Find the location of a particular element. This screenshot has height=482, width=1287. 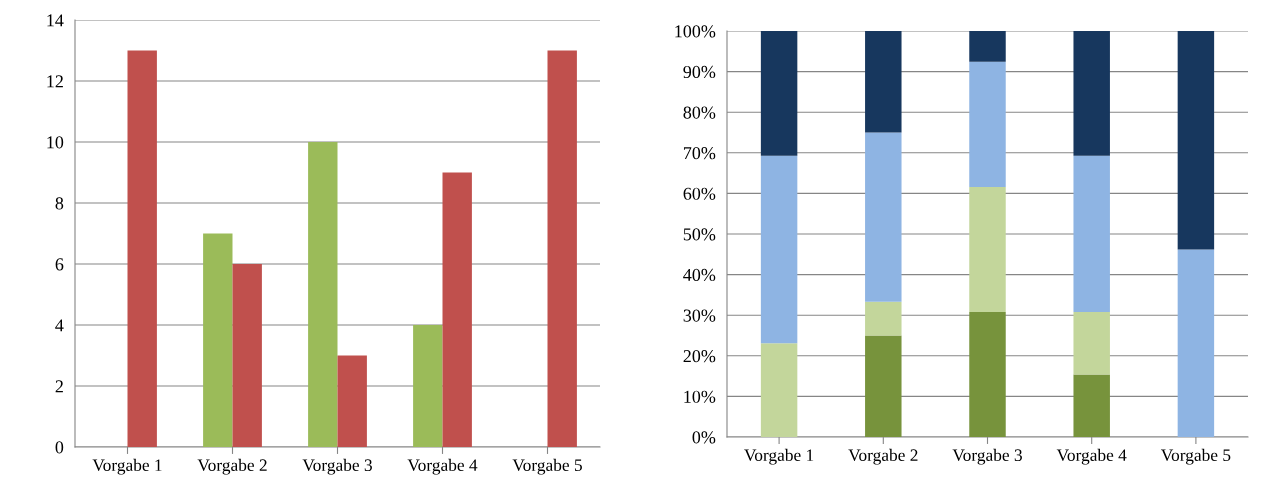

y-tick-label: 80% is located at coordinates (699, 112).